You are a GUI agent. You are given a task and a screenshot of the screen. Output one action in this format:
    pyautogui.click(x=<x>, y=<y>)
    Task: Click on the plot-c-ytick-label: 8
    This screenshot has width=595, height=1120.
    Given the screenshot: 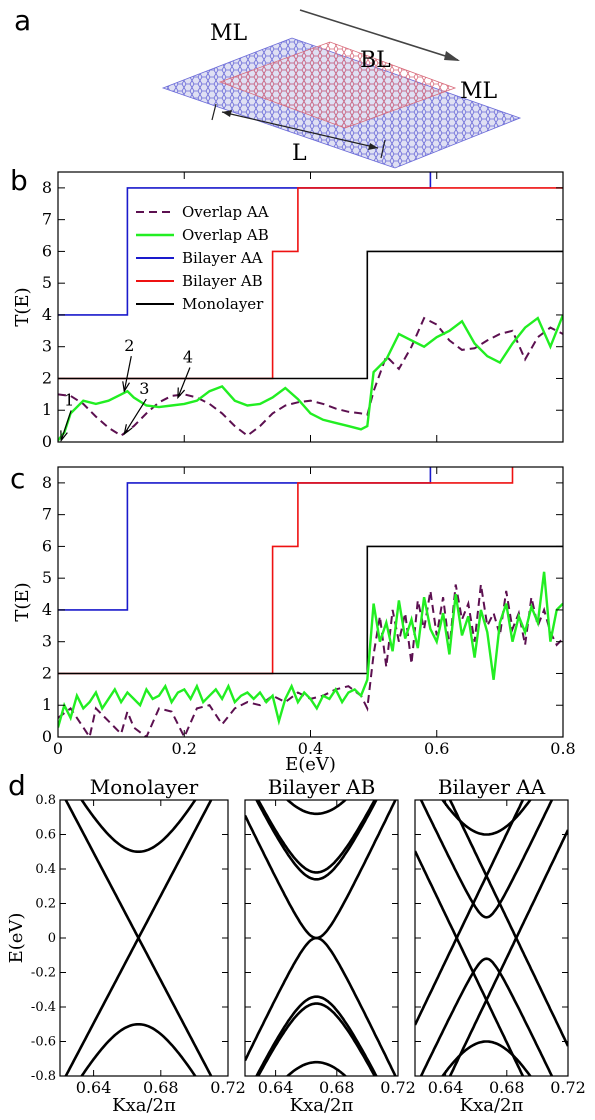 What is the action you would take?
    pyautogui.click(x=47, y=482)
    